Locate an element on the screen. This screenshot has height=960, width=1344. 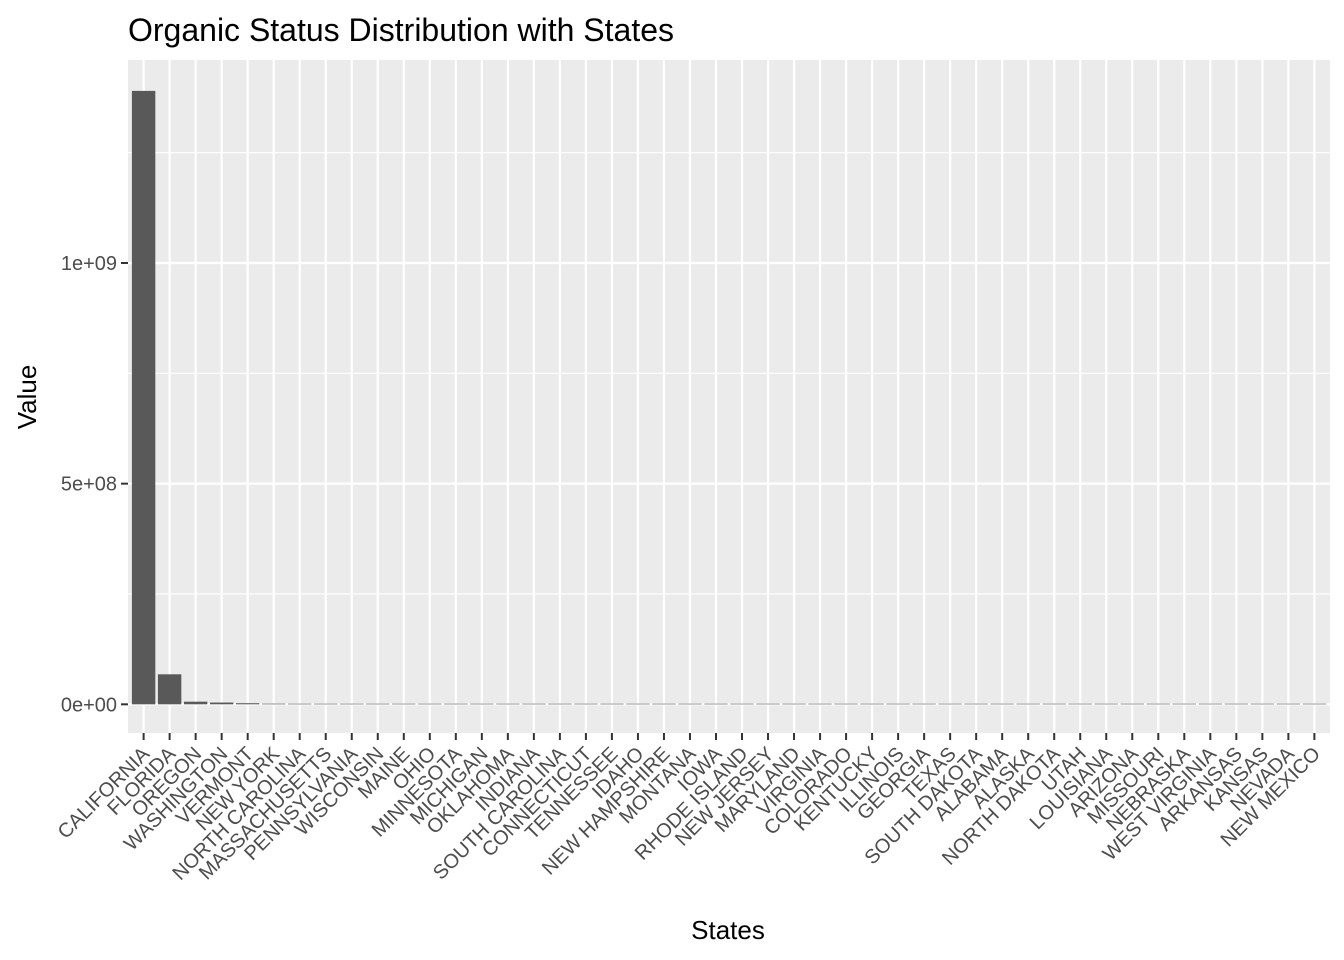
bar-north-carolina is located at coordinates (300, 704).